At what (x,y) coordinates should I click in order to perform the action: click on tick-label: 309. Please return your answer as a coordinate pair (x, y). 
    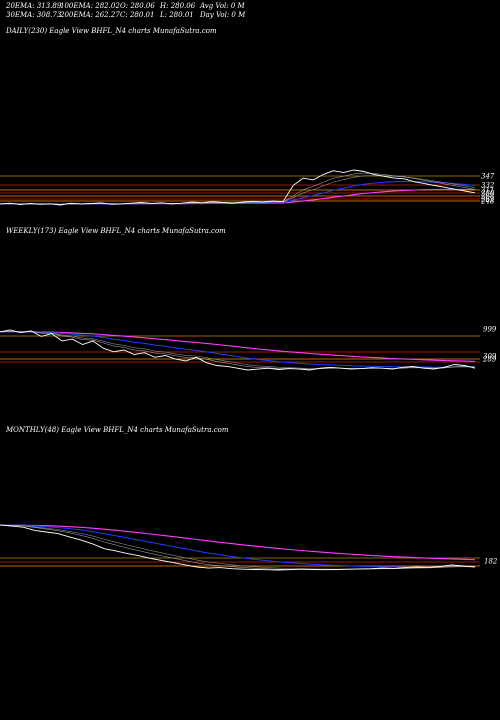
    Looking at the image, I should click on (490, 357).